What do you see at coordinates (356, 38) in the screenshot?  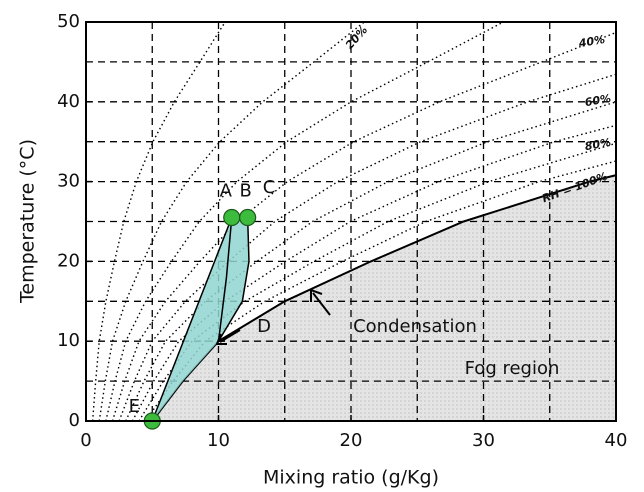 I see `rh-label: 20%` at bounding box center [356, 38].